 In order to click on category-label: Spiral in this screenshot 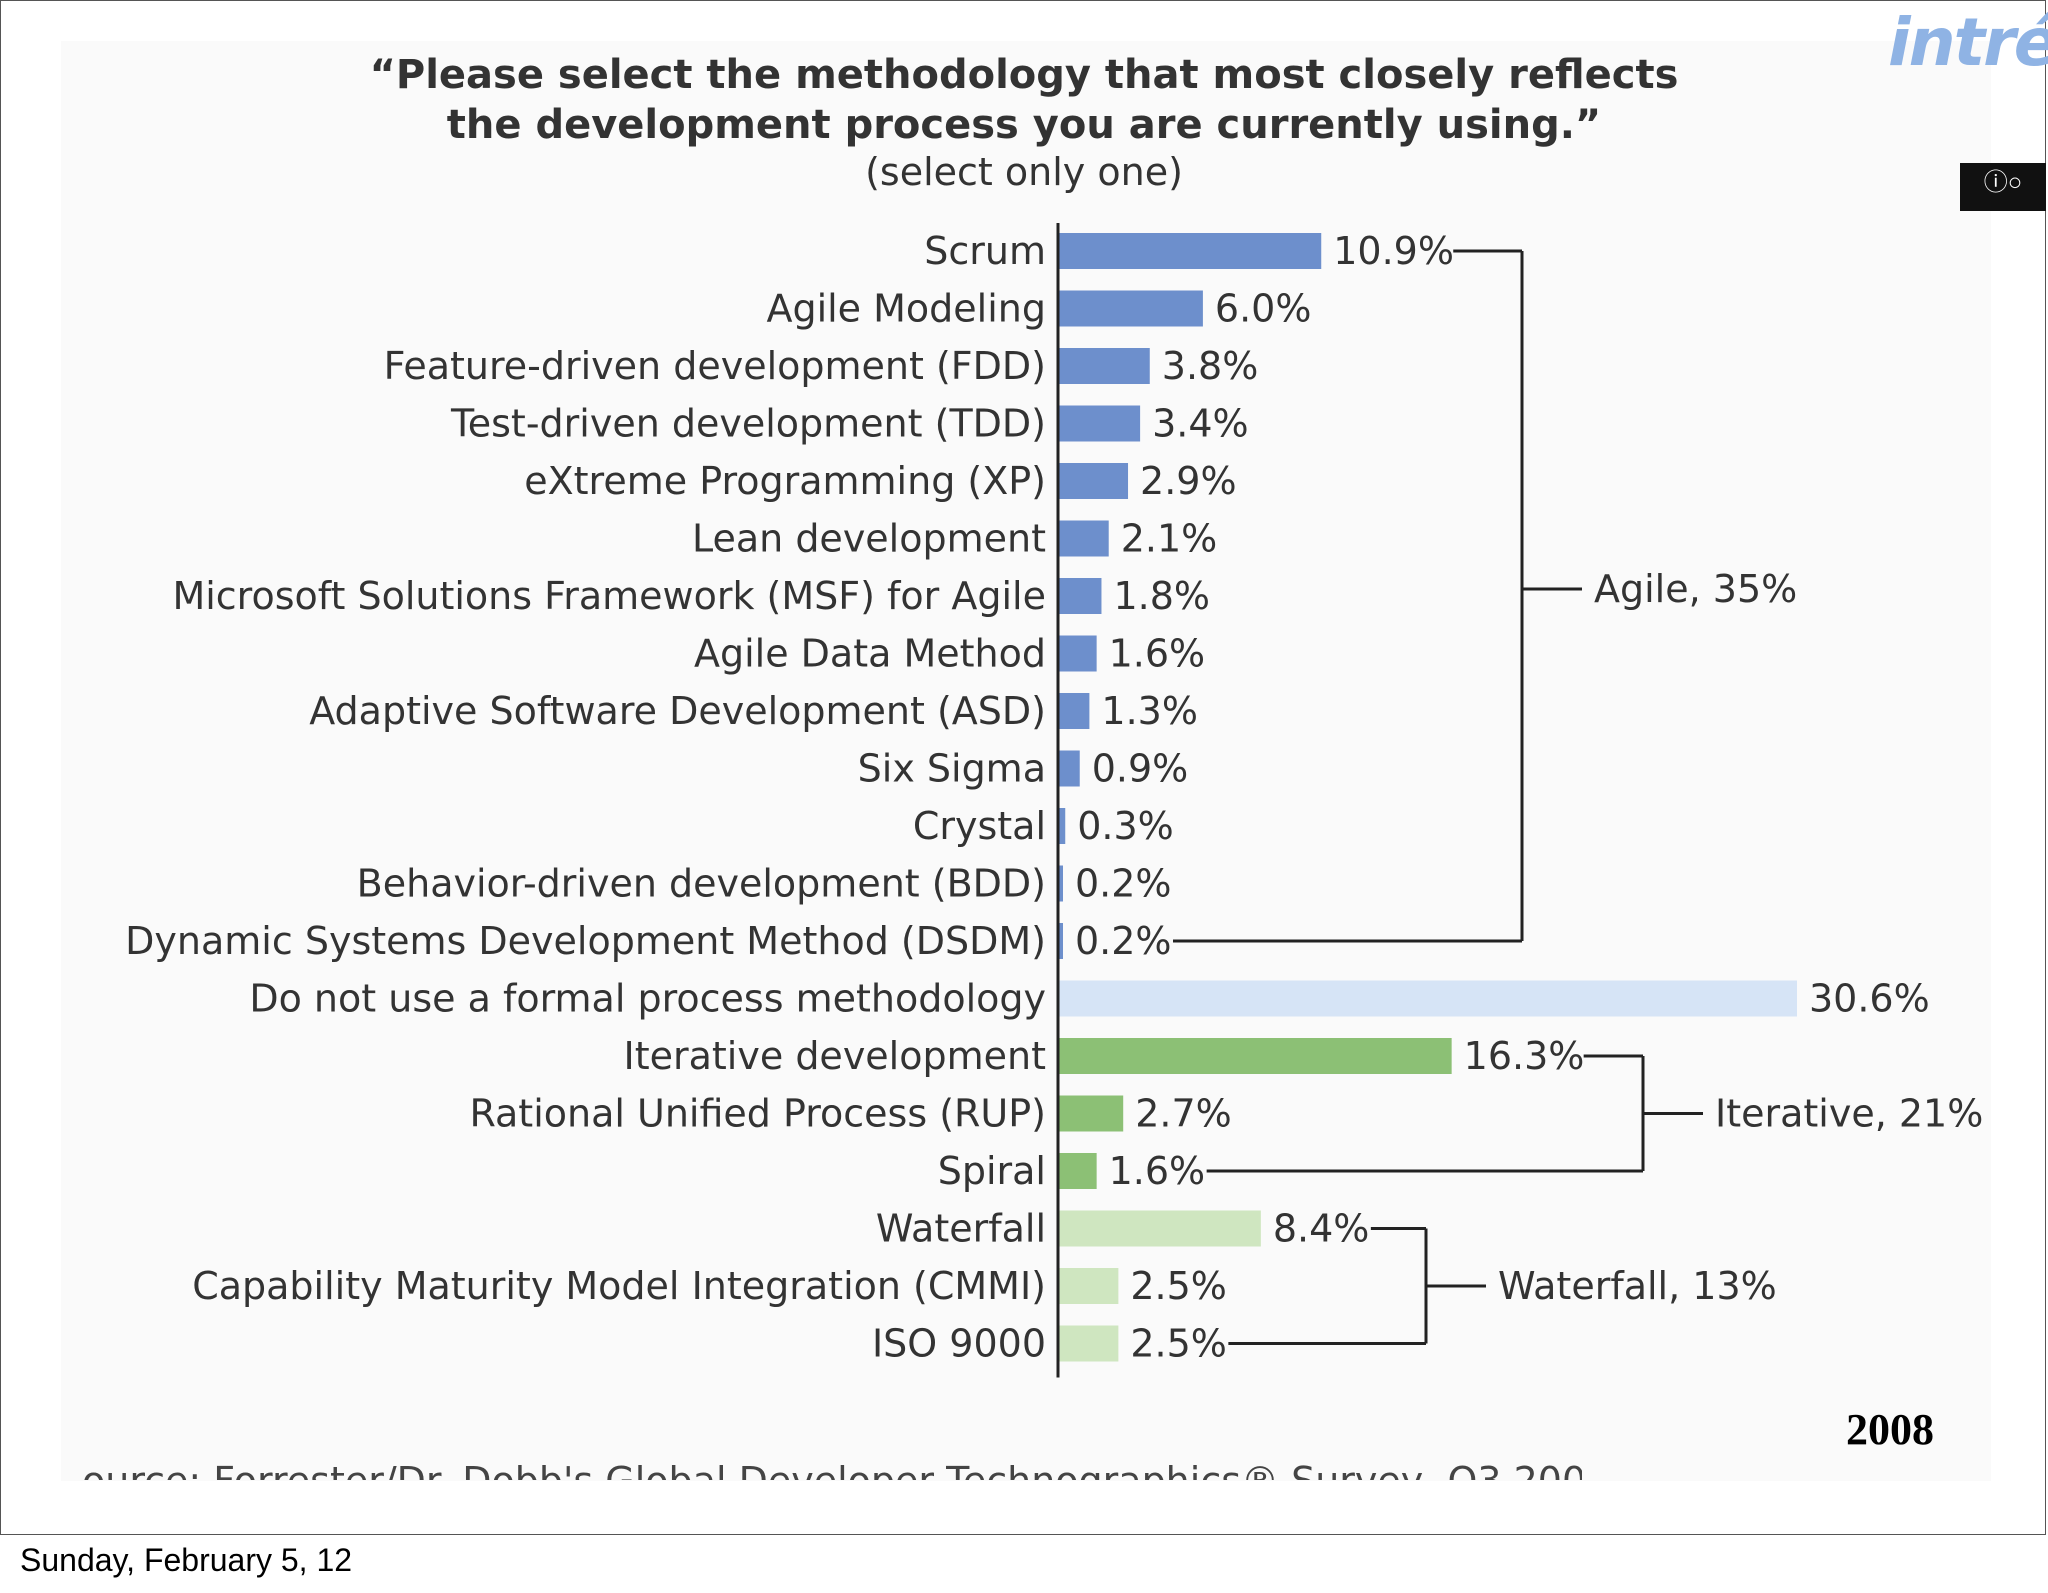, I will do `click(992, 1171)`.